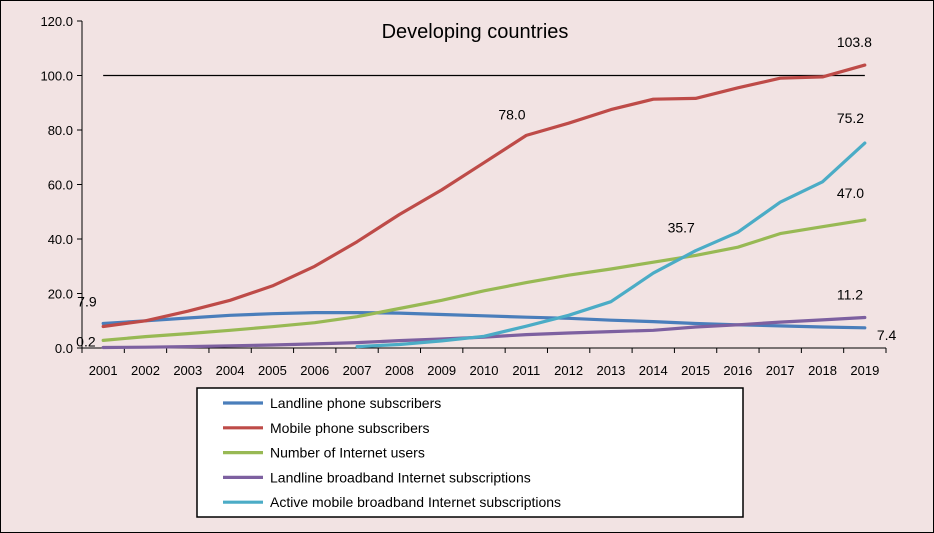 The width and height of the screenshot is (934, 533). What do you see at coordinates (475, 32) in the screenshot?
I see `chart-title: Developing countries` at bounding box center [475, 32].